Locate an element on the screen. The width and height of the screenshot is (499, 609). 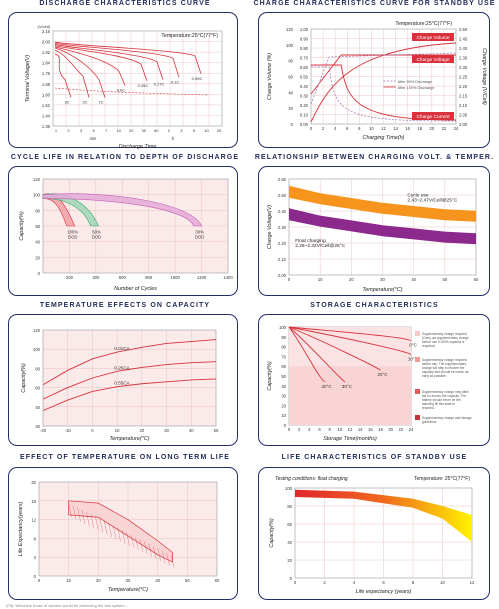
charge-xtick-label: 20 is located at coordinates (431, 128).